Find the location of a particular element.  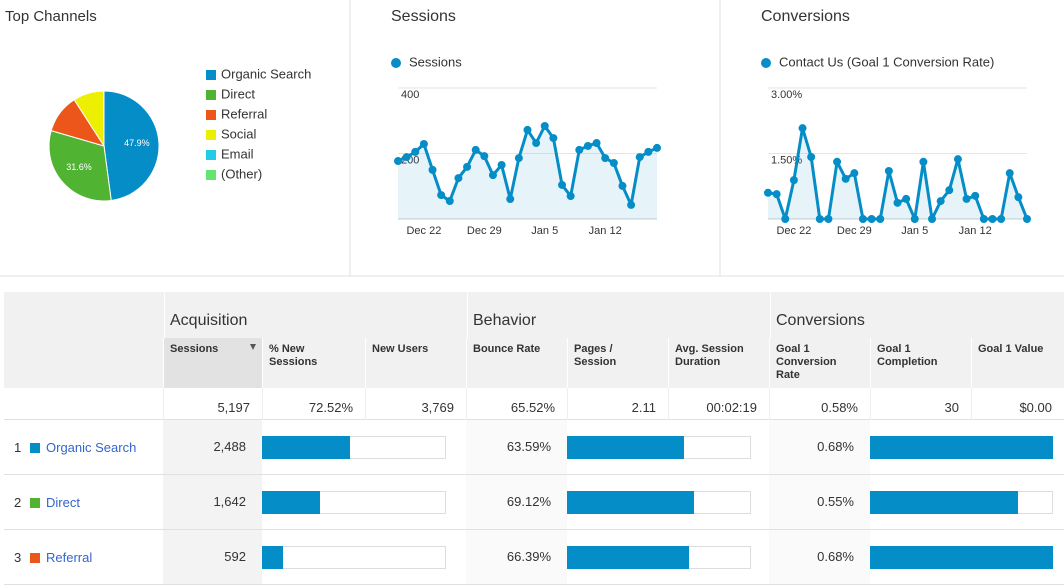

column-header: Goal 1 Conversion Rate is located at coordinates (819, 363).